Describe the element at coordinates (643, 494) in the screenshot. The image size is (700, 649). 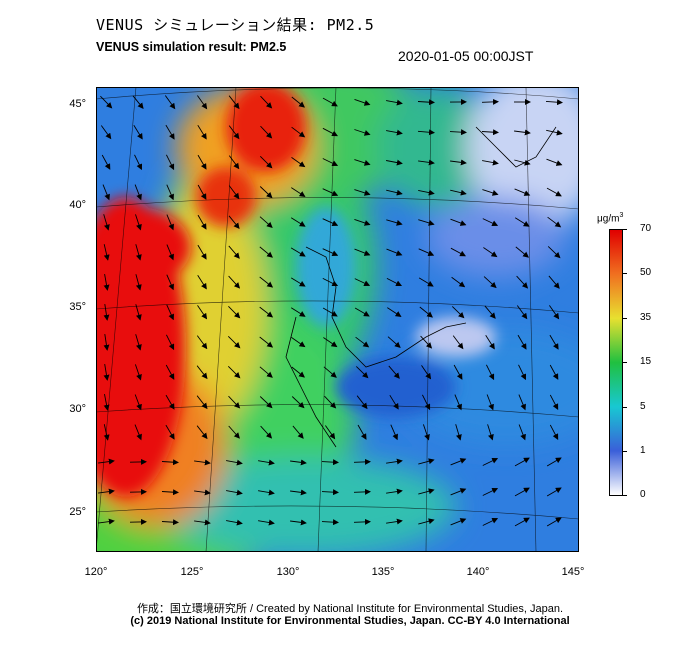
I see `colorbar-label-0: 0` at that location.